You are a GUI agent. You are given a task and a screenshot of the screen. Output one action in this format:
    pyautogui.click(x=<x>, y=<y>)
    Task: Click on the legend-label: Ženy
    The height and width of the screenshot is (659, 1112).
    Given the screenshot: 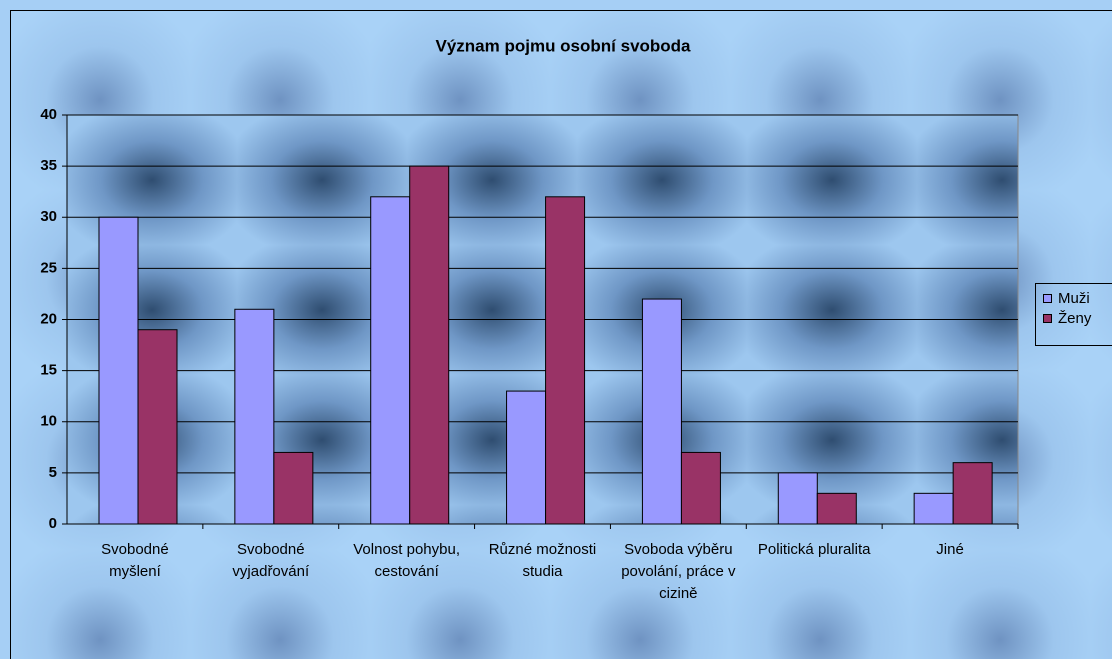 What is the action you would take?
    pyautogui.click(x=1075, y=318)
    